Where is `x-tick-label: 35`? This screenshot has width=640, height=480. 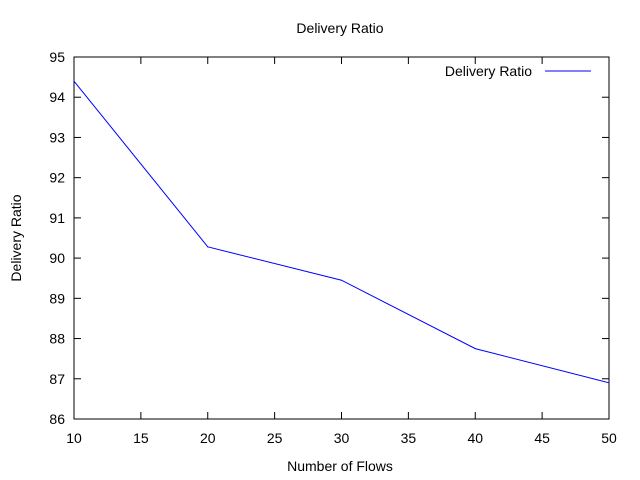
x-tick-label: 35 is located at coordinates (409, 438).